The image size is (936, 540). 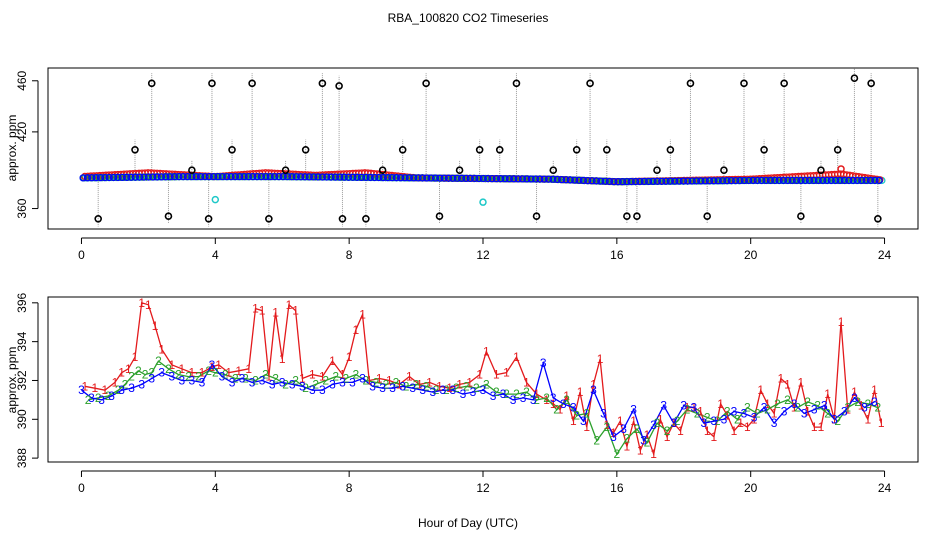 What do you see at coordinates (22, 208) in the screenshot?
I see `top-y-tick-label: 360` at bounding box center [22, 208].